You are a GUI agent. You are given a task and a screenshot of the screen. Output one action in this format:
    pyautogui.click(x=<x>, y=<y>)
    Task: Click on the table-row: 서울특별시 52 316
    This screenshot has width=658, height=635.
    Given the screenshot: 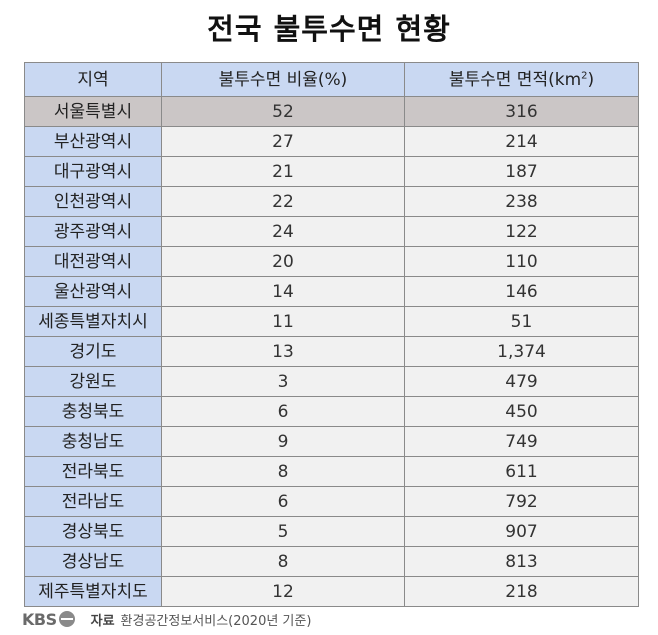 What is the action you would take?
    pyautogui.click(x=331, y=111)
    